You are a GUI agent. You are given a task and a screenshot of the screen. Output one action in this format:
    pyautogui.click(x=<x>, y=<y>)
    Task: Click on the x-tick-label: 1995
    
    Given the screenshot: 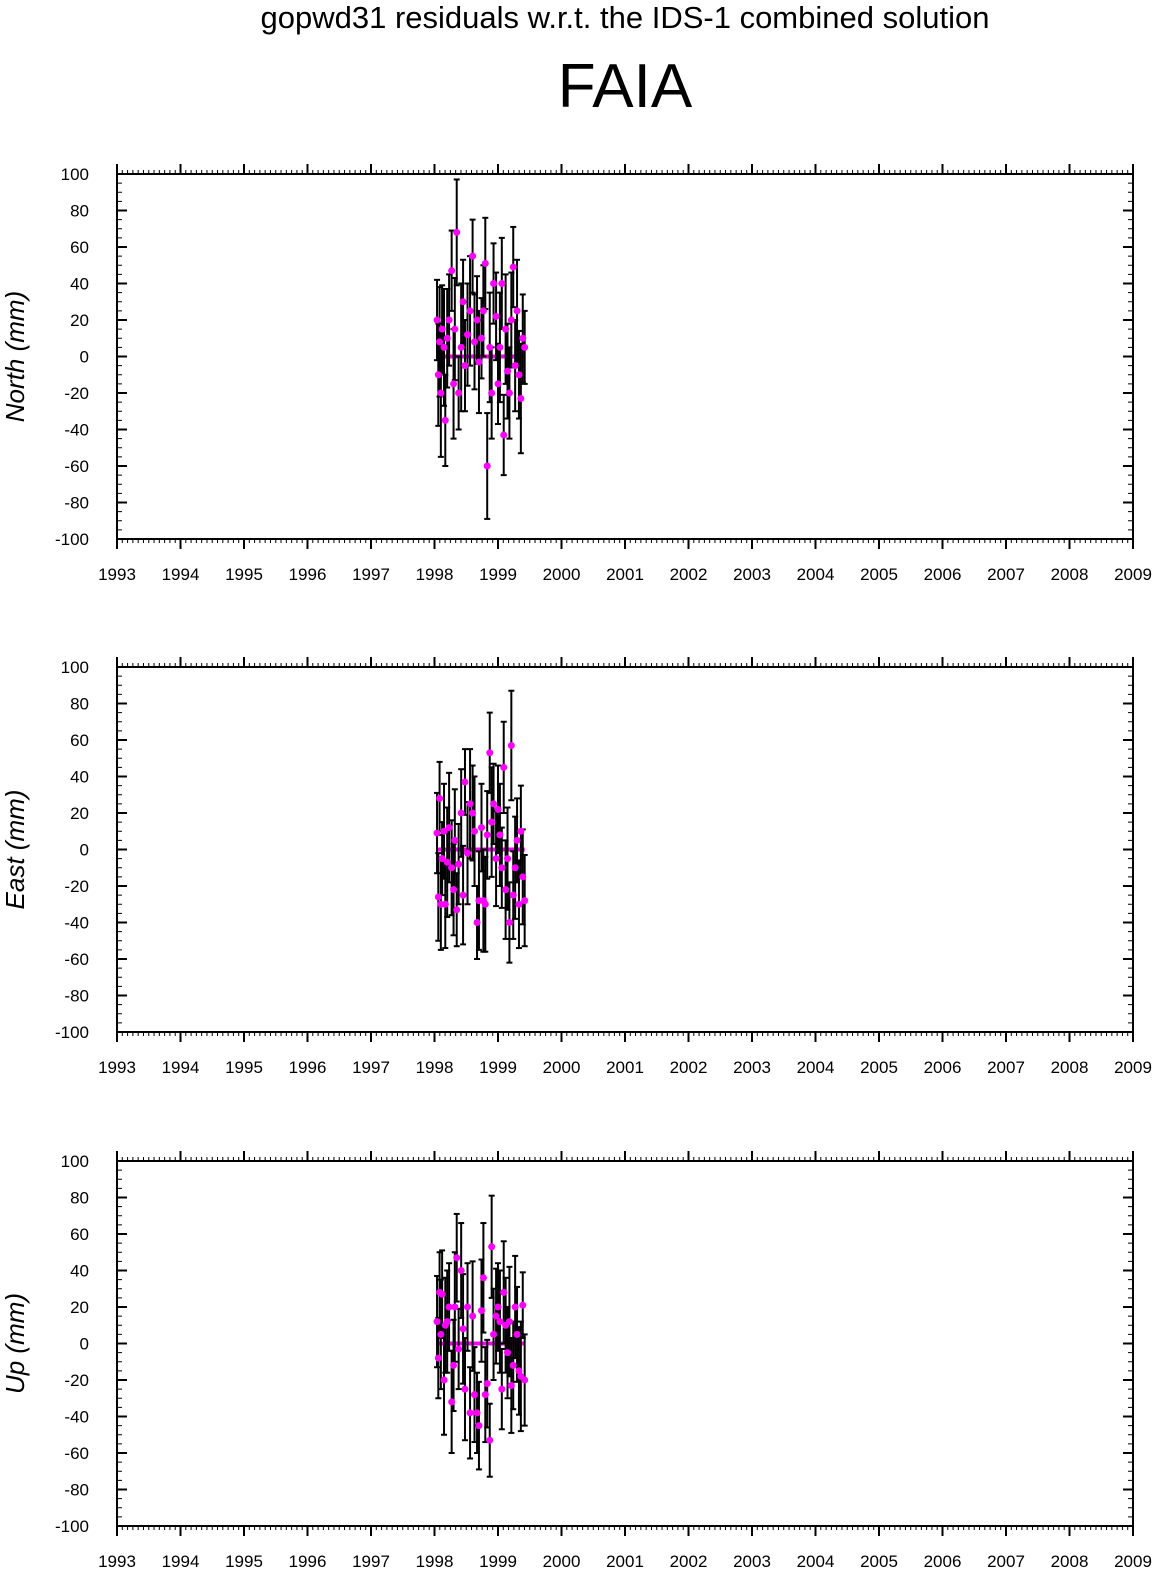 What is the action you would take?
    pyautogui.click(x=244, y=1067)
    